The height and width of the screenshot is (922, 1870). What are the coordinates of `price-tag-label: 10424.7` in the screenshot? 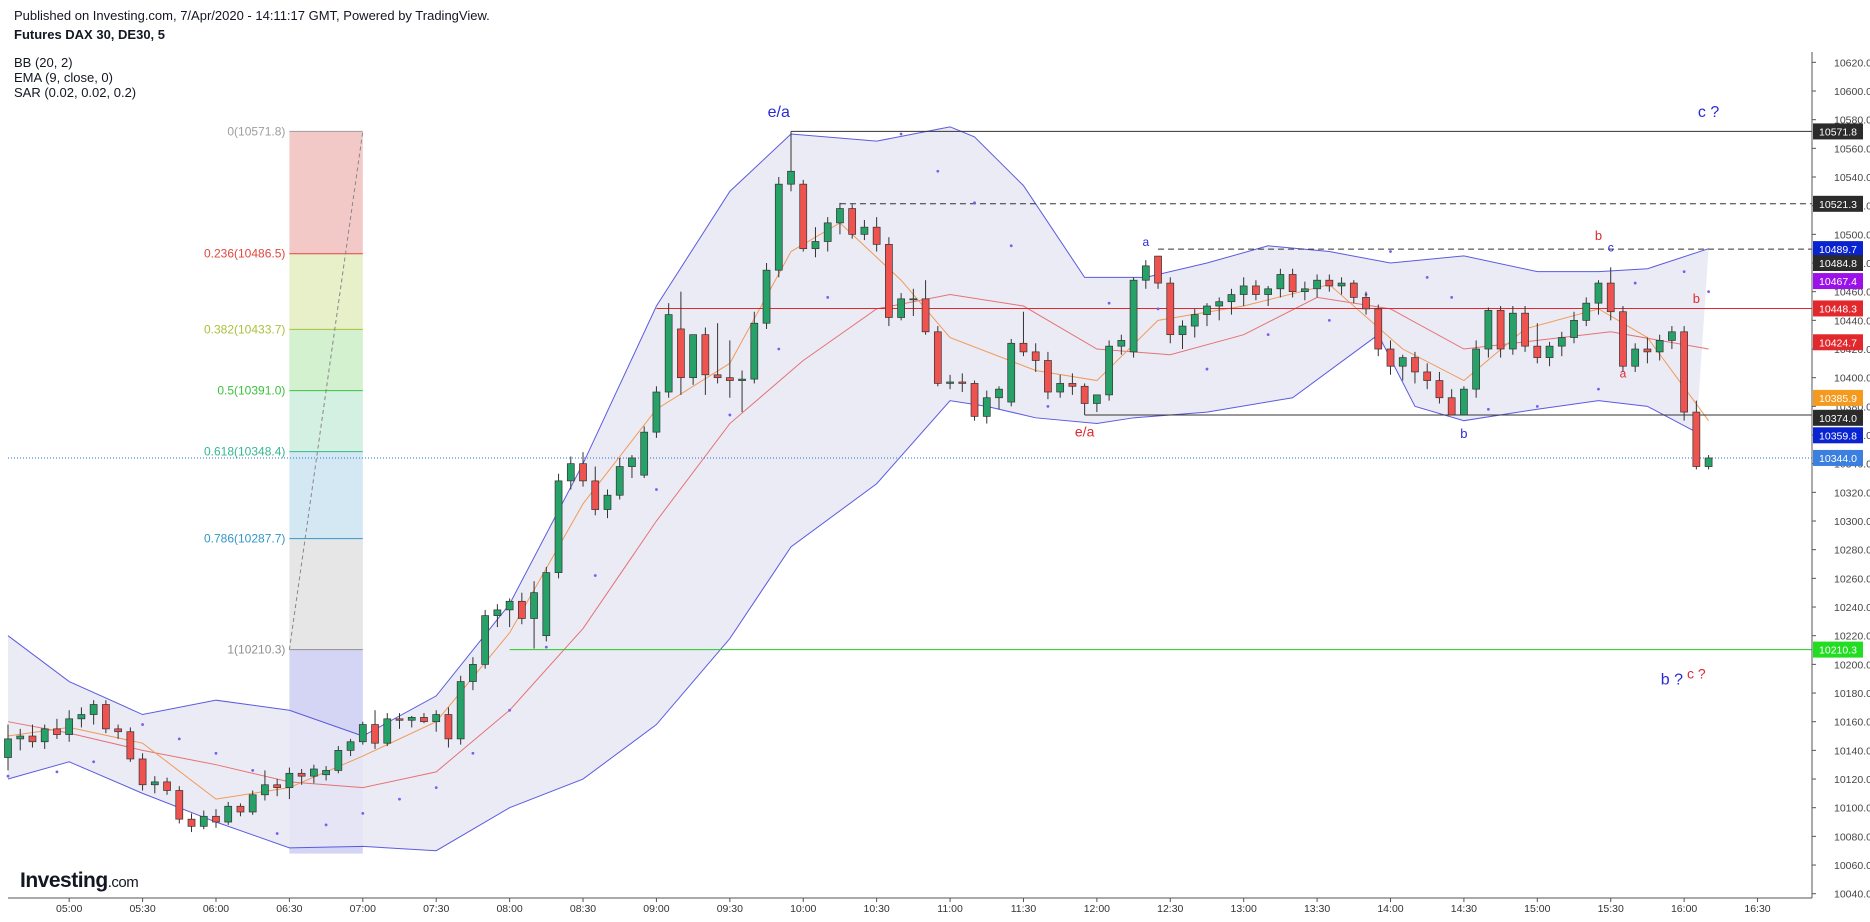 It's located at (1838, 343).